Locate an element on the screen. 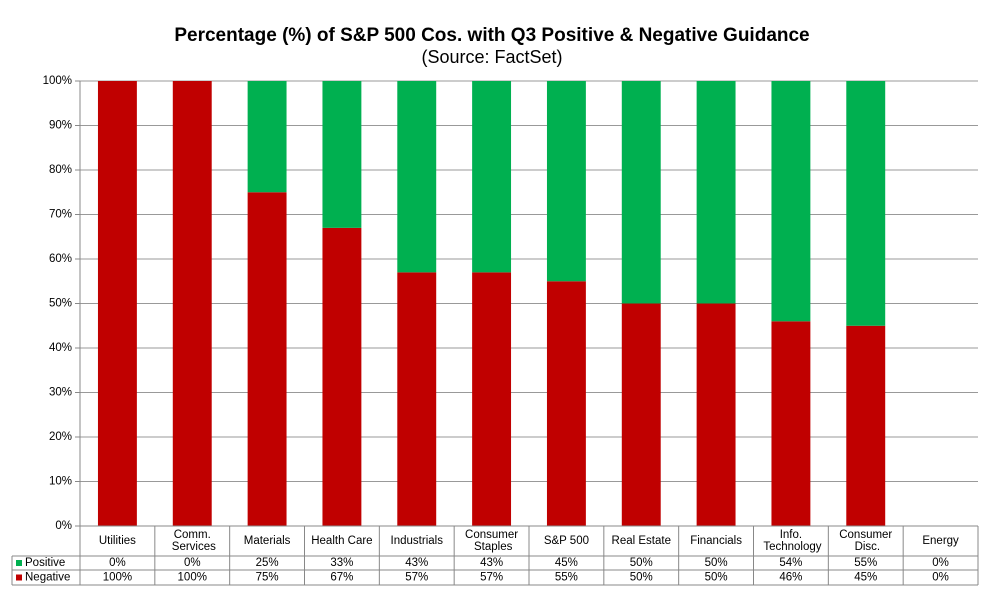 The image size is (984, 602). y-tick-label: 10% is located at coordinates (60, 482).